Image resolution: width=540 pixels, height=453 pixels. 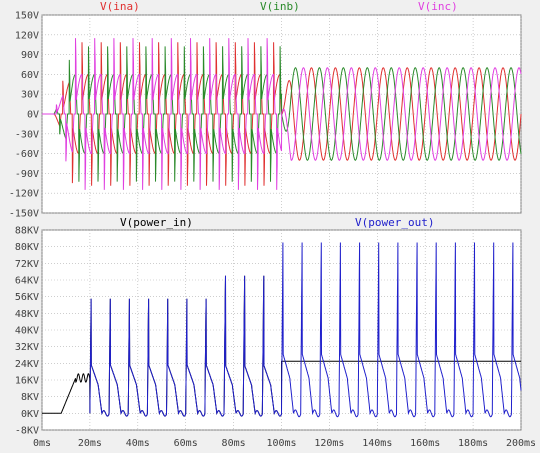 I want to click on legend-entry: V(inb), so click(x=280, y=6).